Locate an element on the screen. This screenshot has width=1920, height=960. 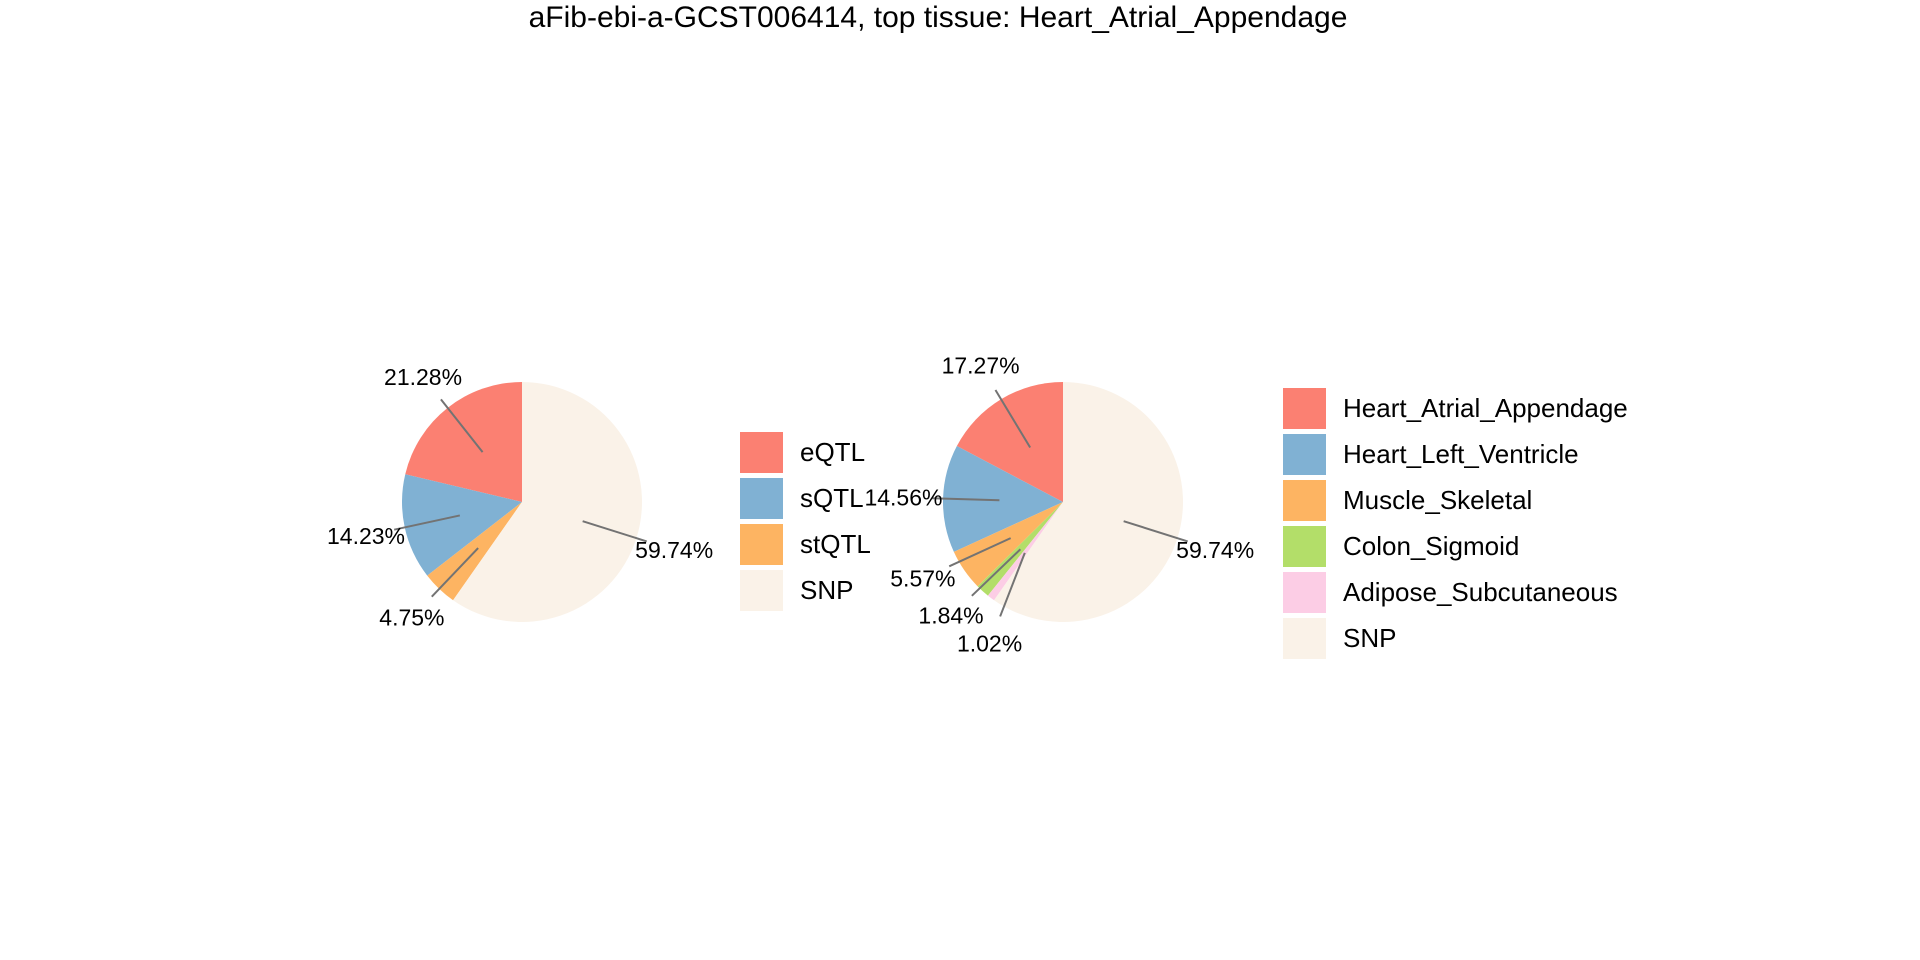
legend-label: stQTL is located at coordinates (835, 544).